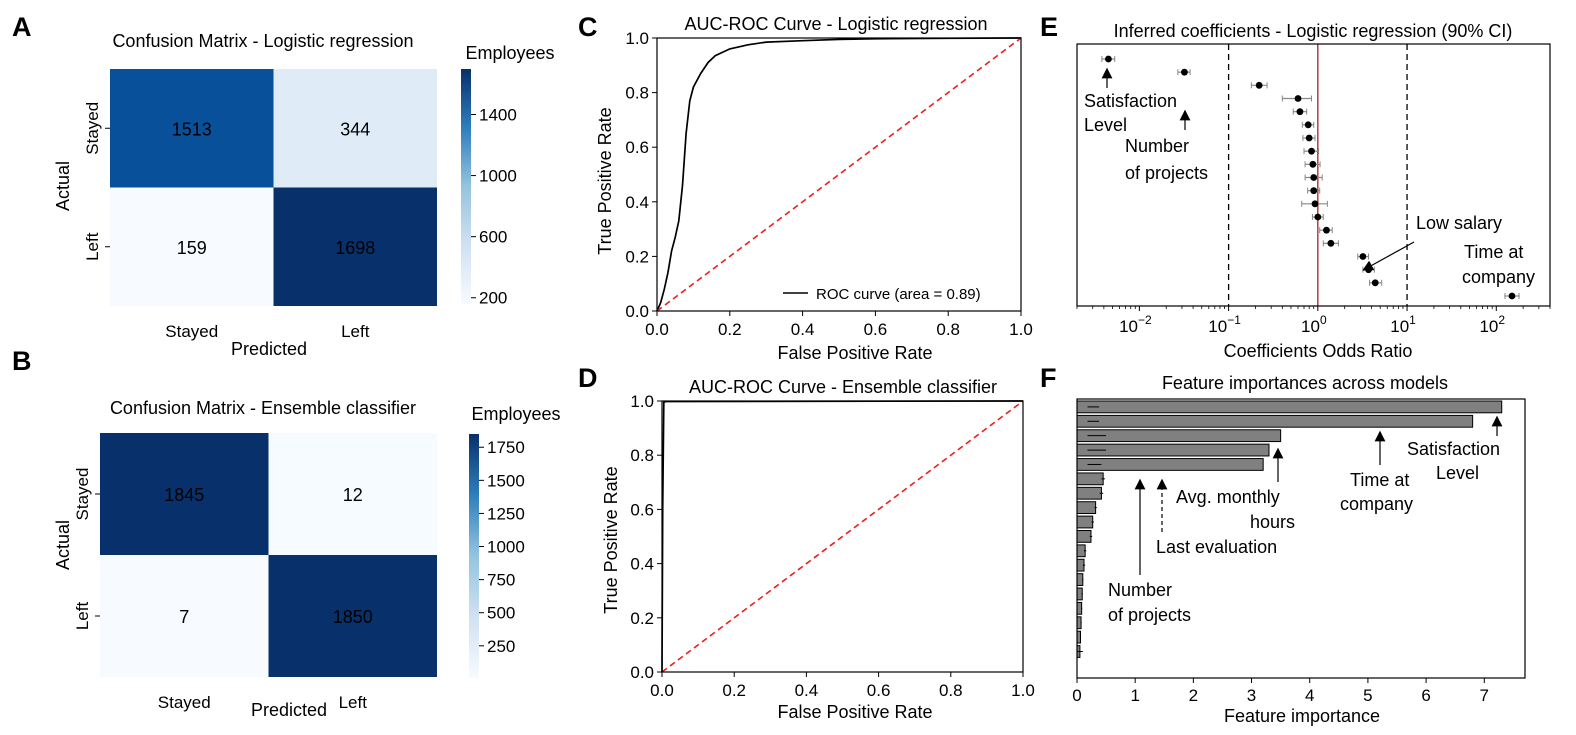  Describe the element at coordinates (506, 513) in the screenshot. I see `colorbar-tick-label: 1250` at that location.